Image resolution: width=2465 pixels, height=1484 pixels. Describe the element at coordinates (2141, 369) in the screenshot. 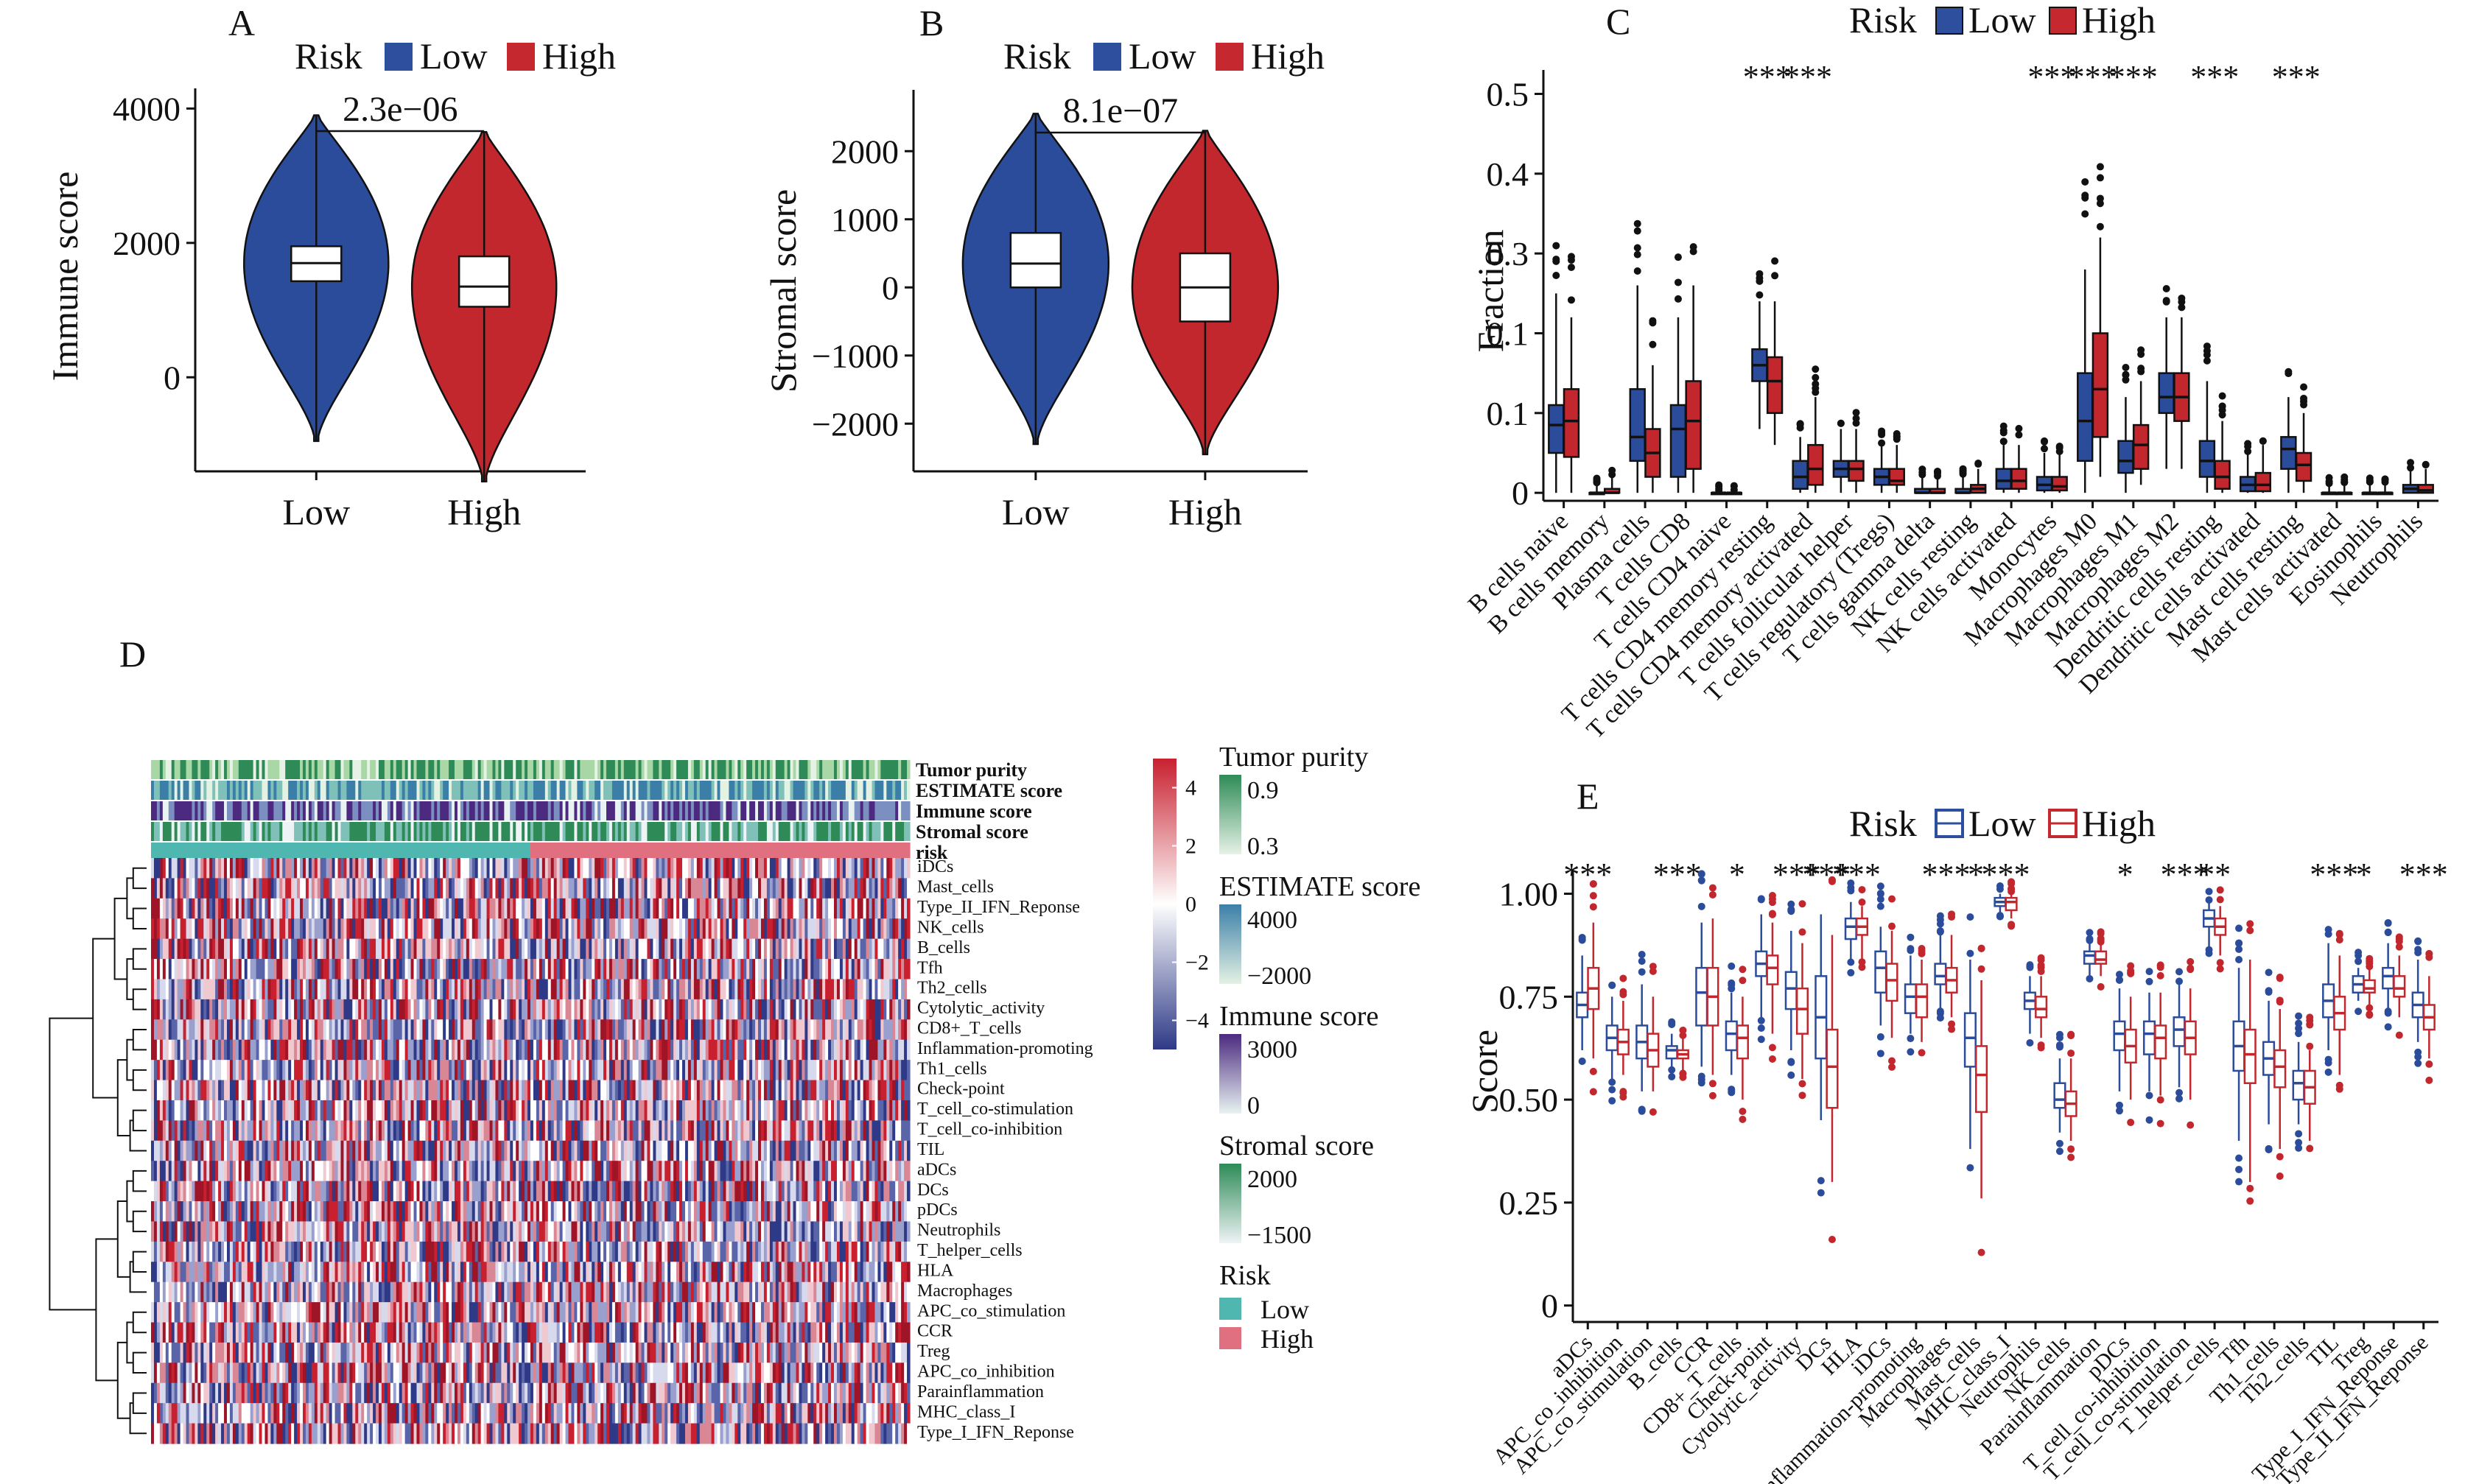

I see `outlier-point` at that location.